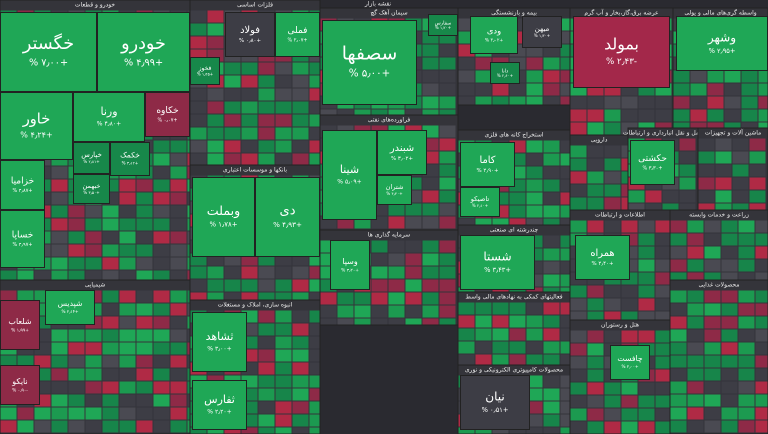 This screenshot has height=434, width=768. I want to click on sector-title: انبوه سازی، املاک و مستغلات, so click(255, 305).